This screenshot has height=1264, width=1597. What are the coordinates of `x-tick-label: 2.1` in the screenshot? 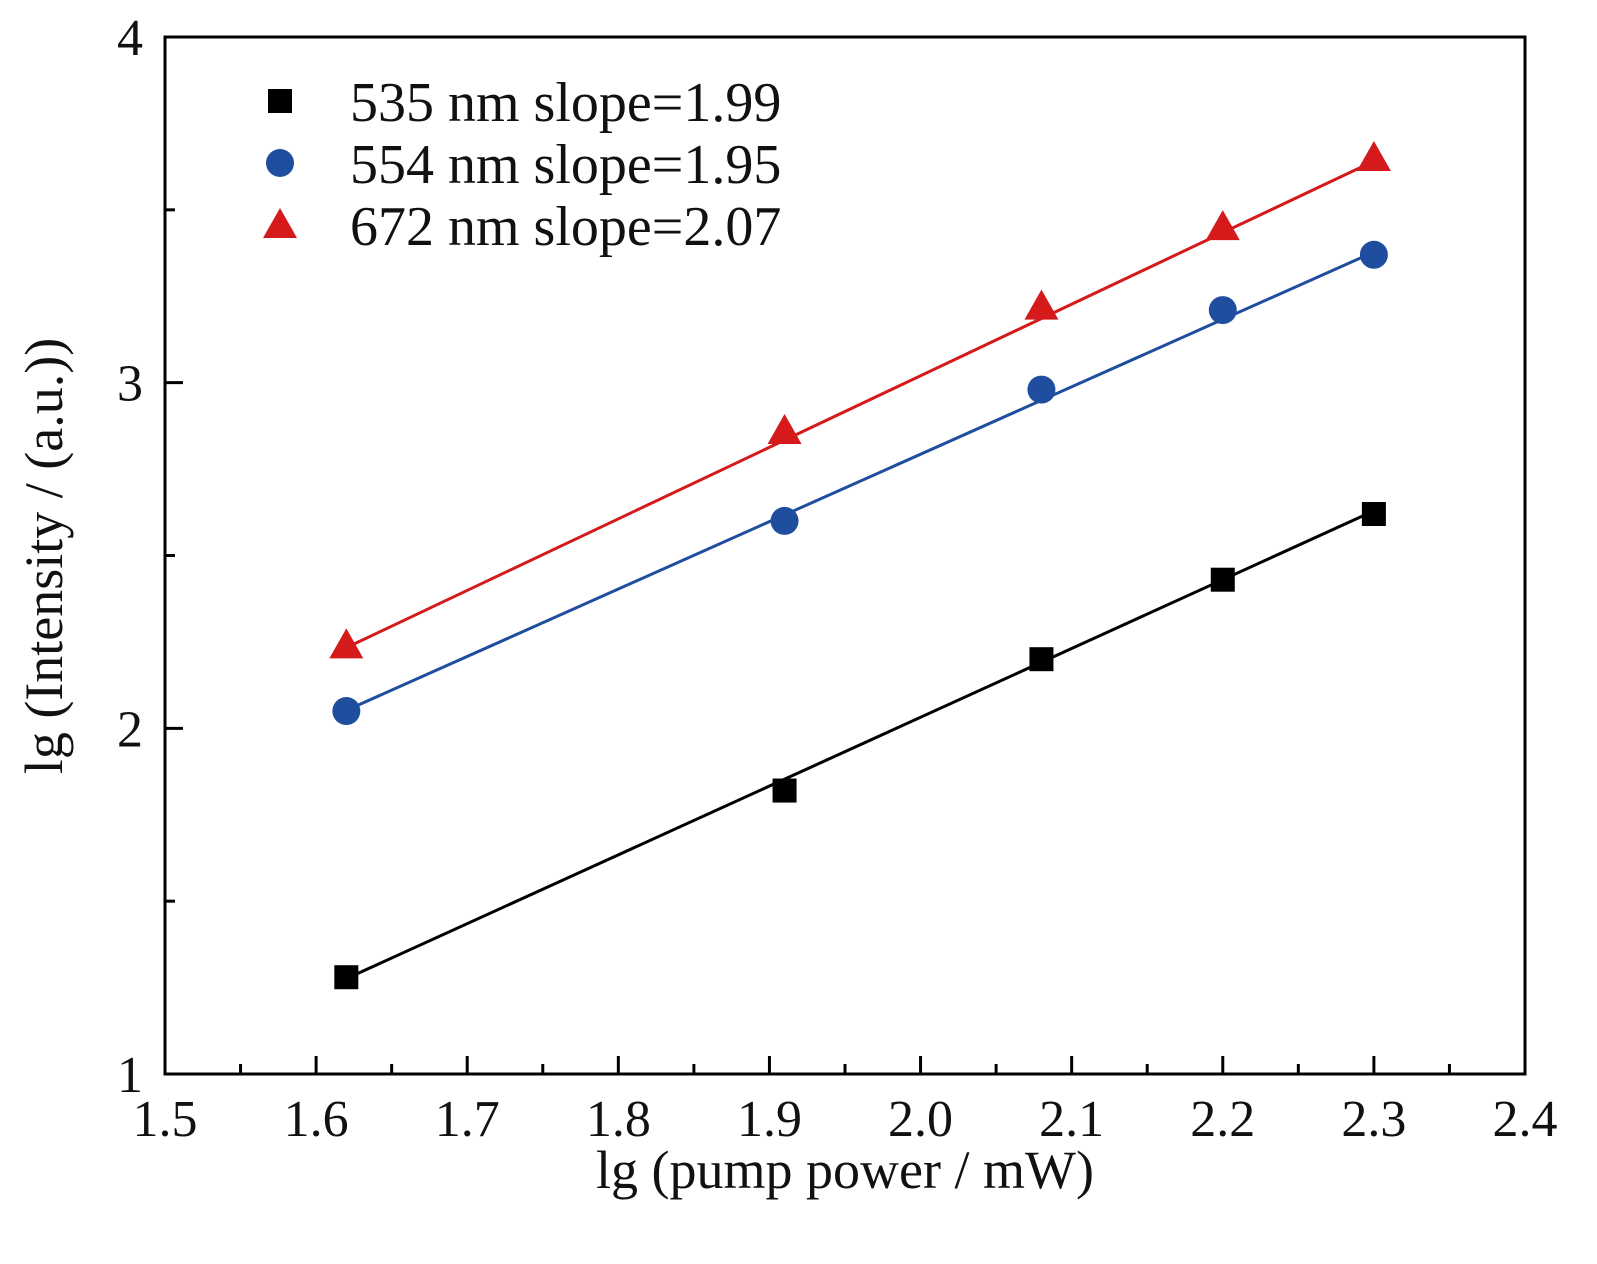 It's located at (1071, 1119).